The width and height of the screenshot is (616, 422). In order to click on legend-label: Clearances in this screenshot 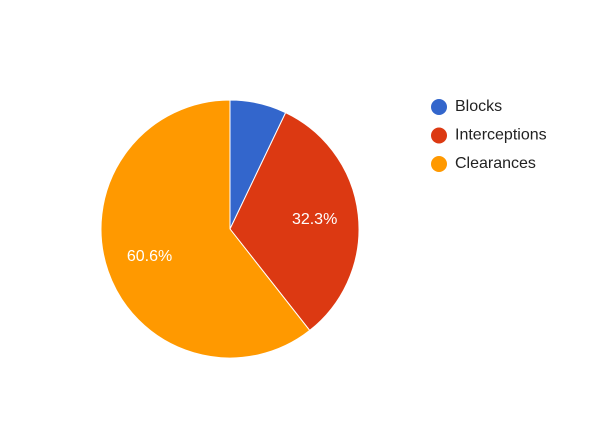, I will do `click(495, 163)`.